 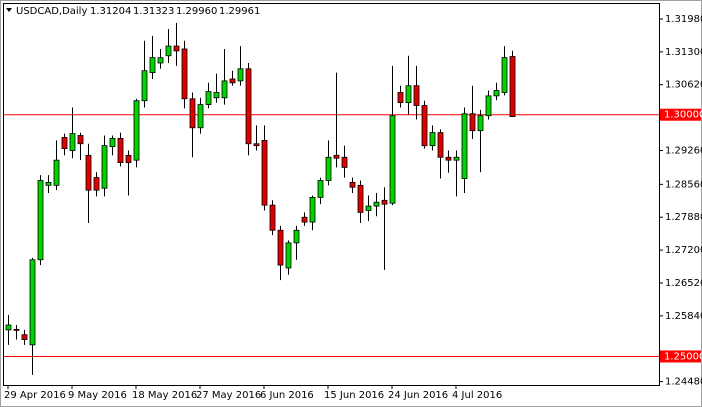 What do you see at coordinates (683, 151) in the screenshot?
I see `y-tick-label: 1.29260` at bounding box center [683, 151].